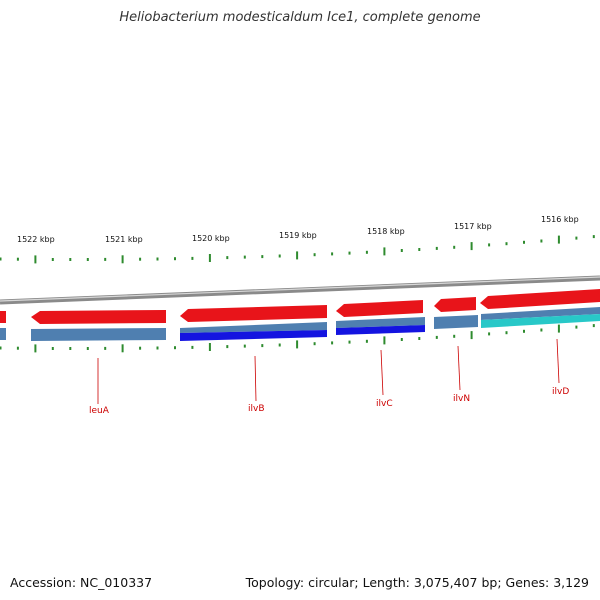  What do you see at coordinates (81, 582) in the screenshot?
I see `accession-text: Accession: NC_010337` at bounding box center [81, 582].